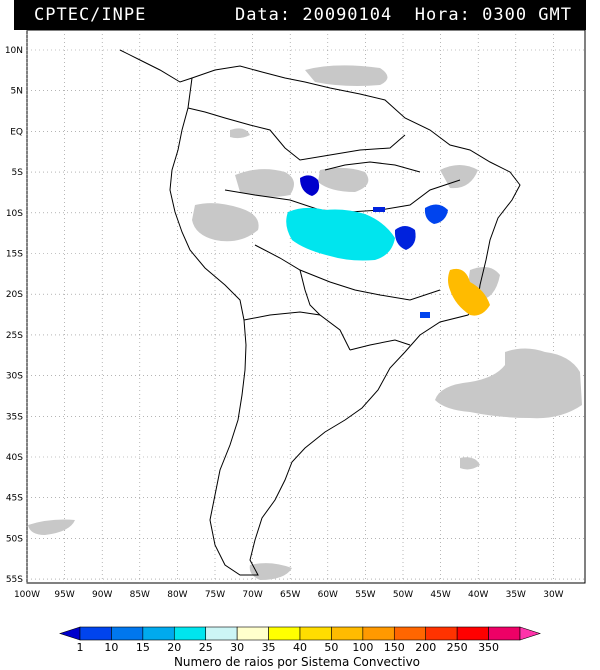 The height and width of the screenshot is (670, 600). I want to click on border-paraguay, so click(310, 292).